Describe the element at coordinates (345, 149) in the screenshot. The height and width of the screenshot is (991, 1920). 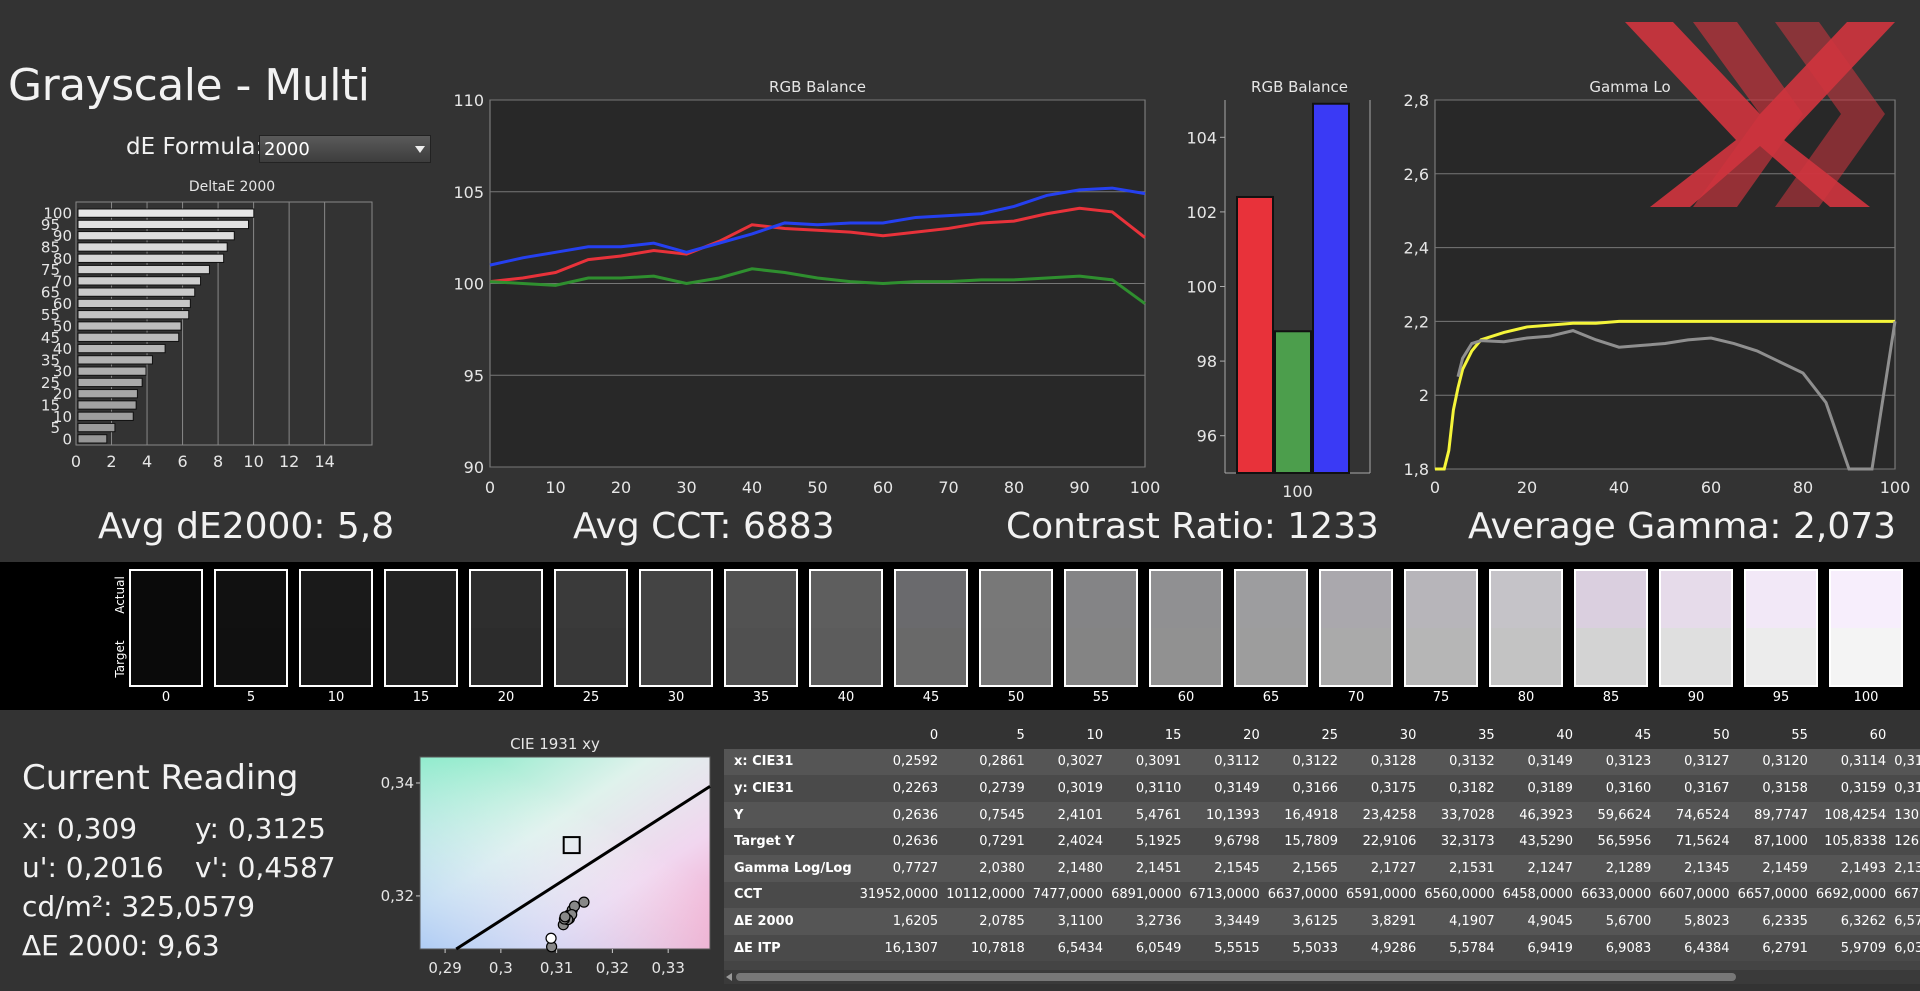
I see `de-formula-select: 2000` at that location.